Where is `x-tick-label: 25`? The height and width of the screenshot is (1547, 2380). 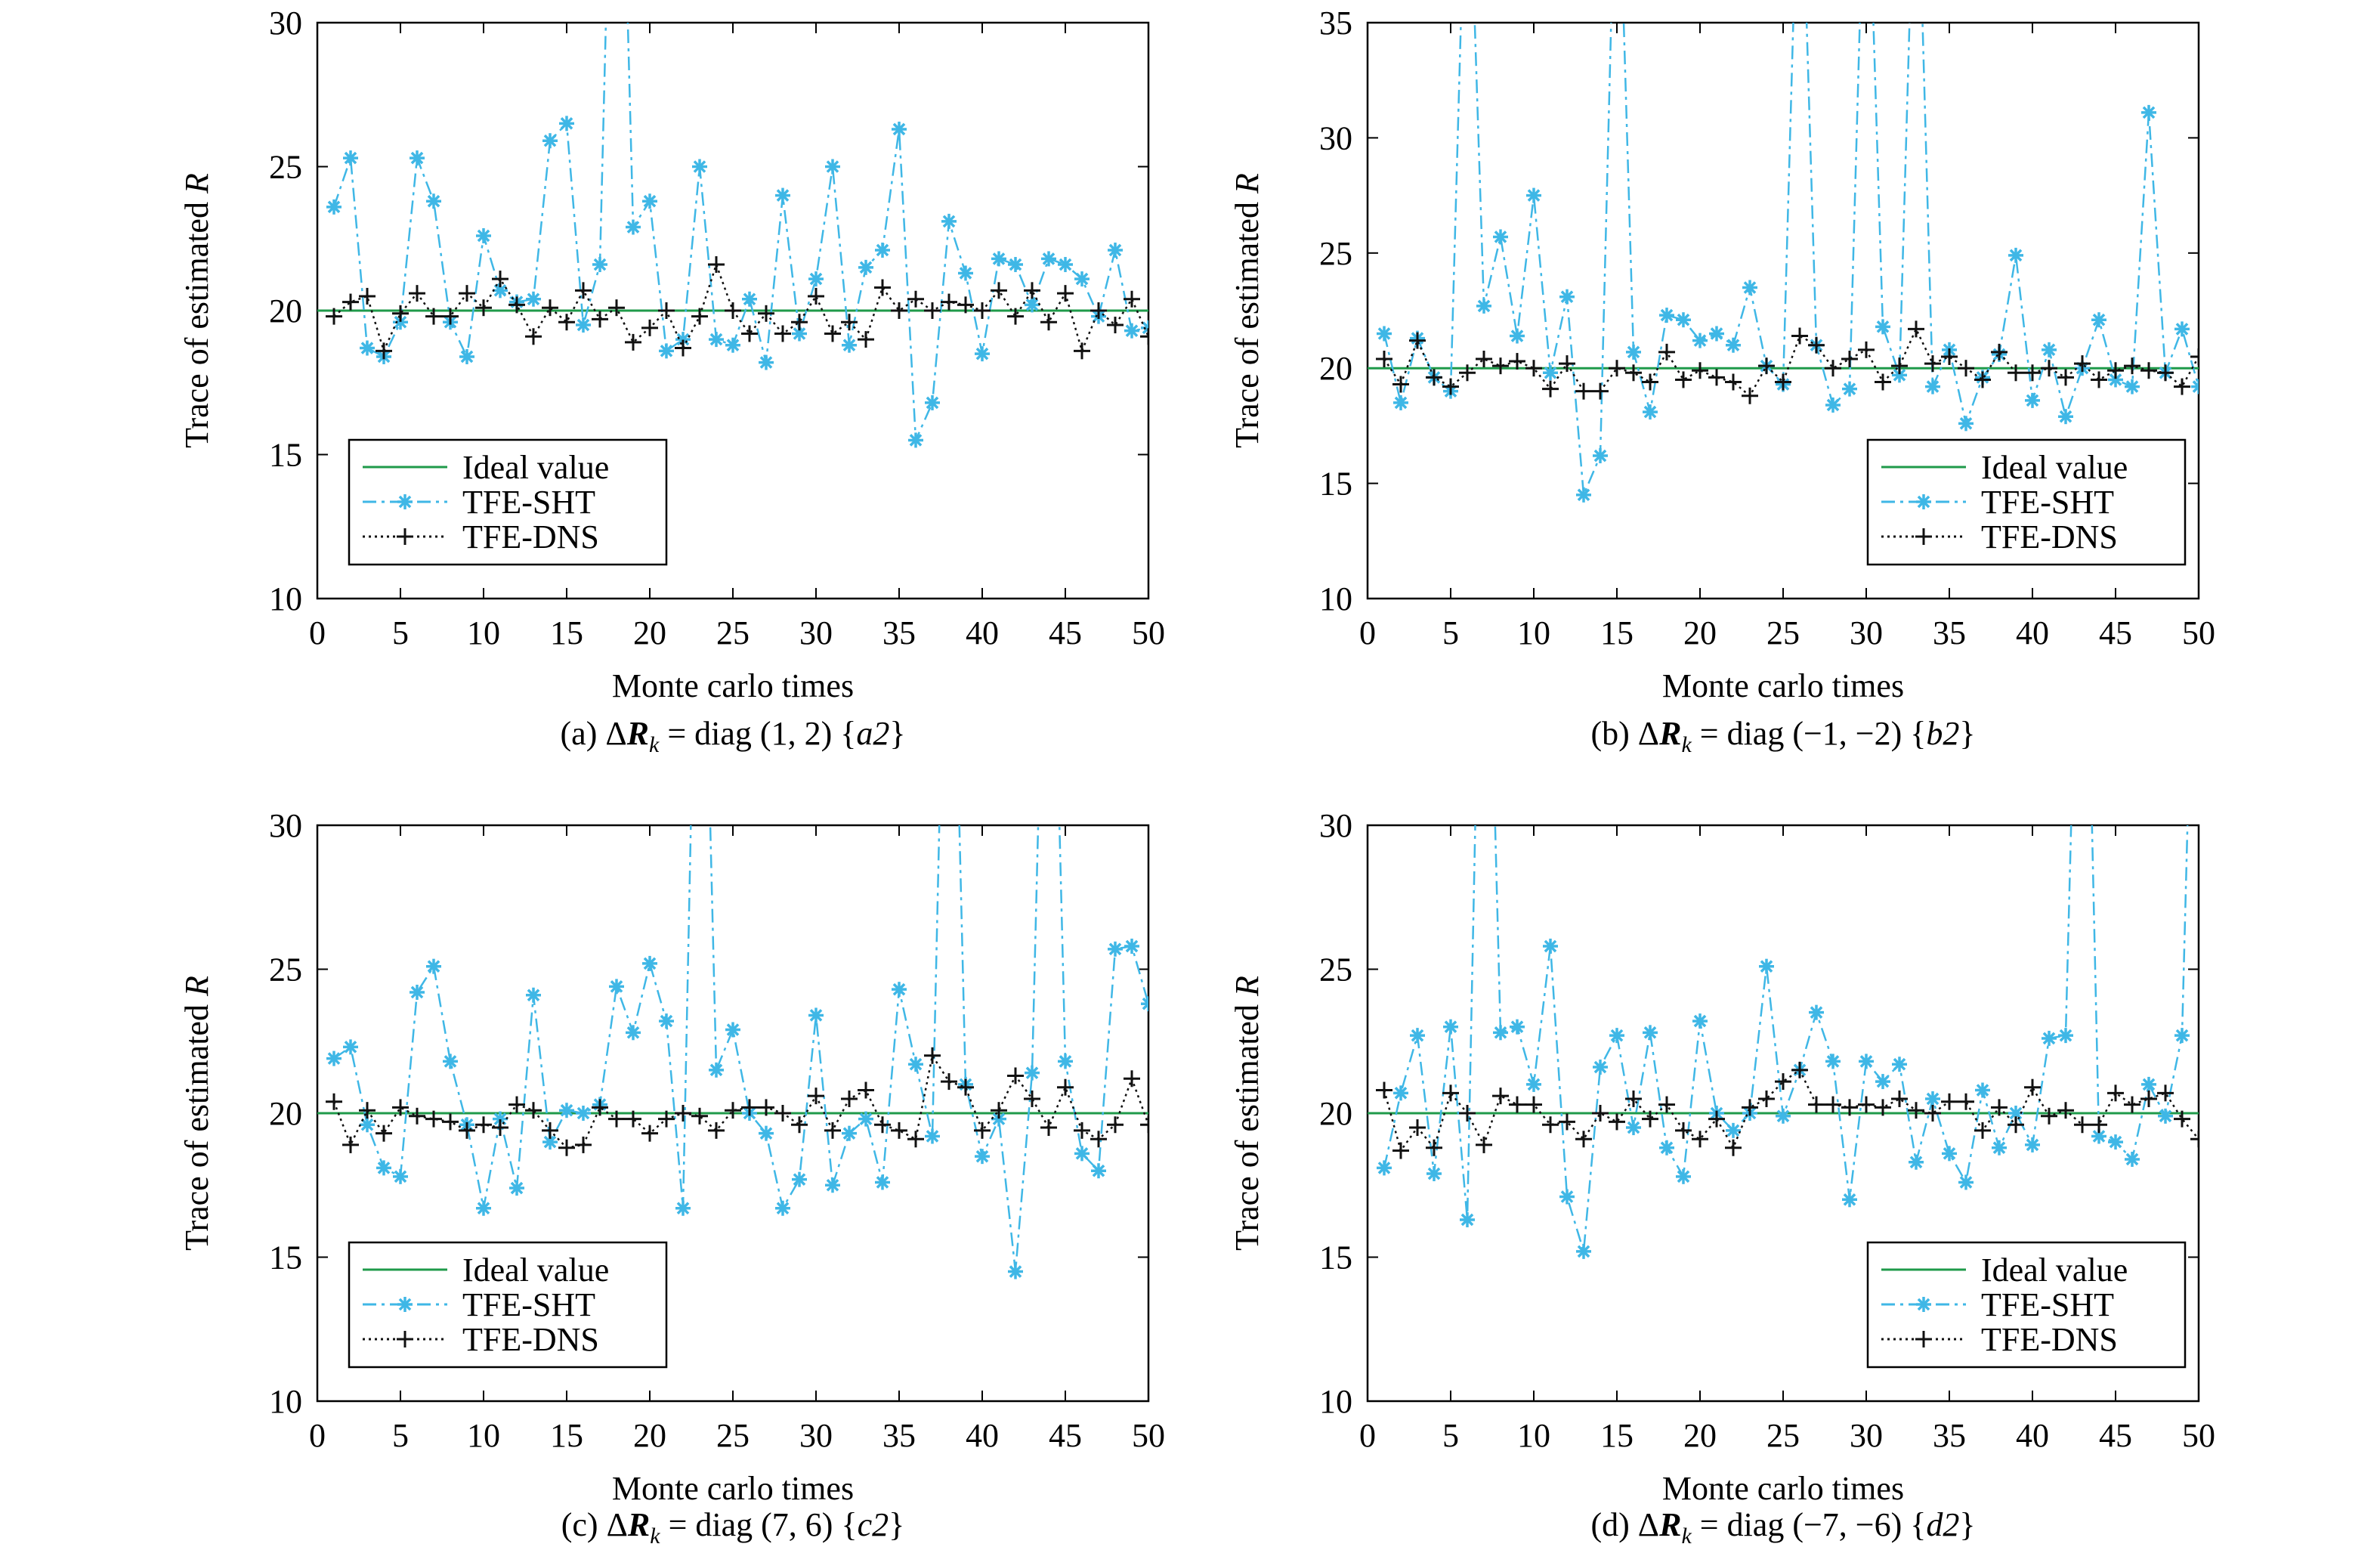 x-tick-label: 25 is located at coordinates (1783, 632).